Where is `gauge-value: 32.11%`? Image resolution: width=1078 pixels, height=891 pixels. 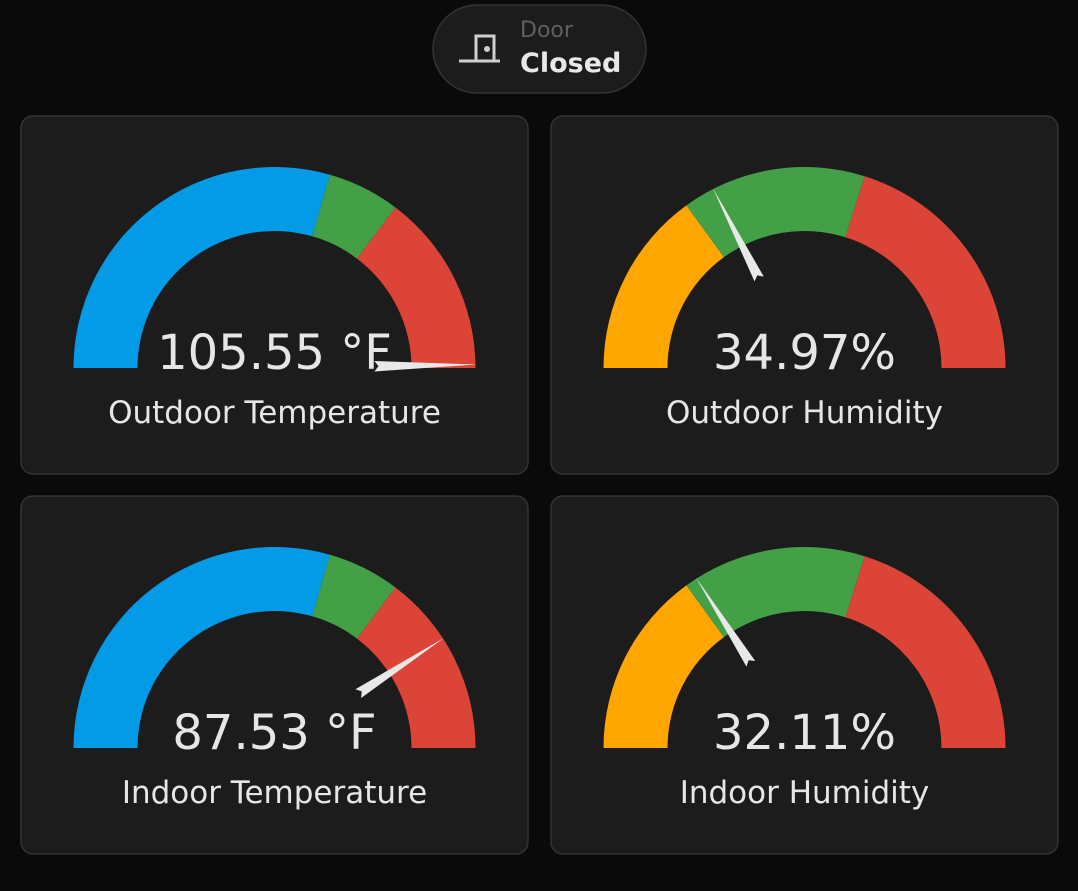
gauge-value: 32.11% is located at coordinates (804, 733).